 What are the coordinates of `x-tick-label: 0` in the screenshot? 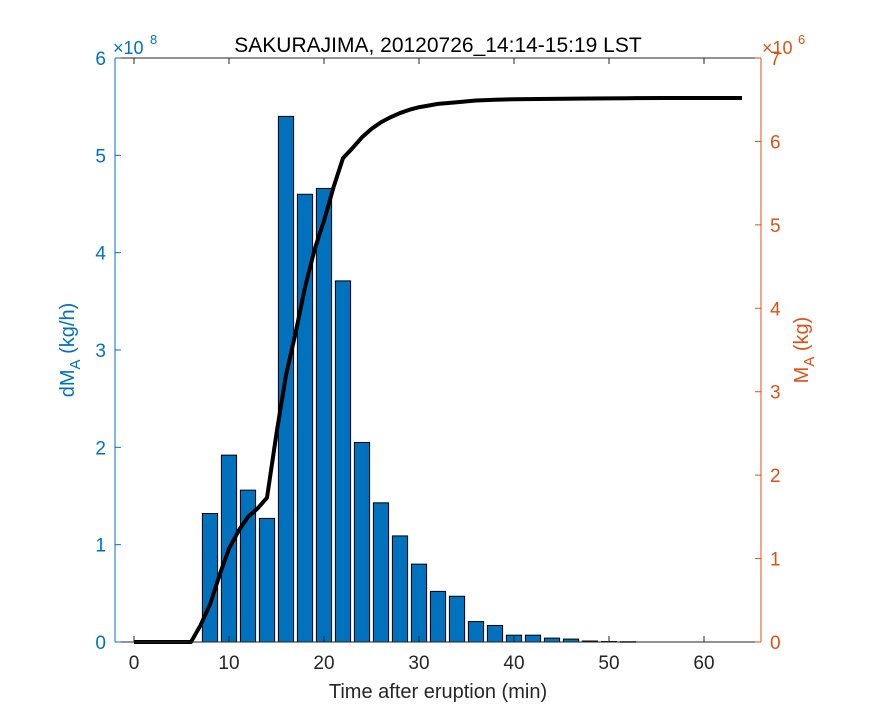 It's located at (134, 663).